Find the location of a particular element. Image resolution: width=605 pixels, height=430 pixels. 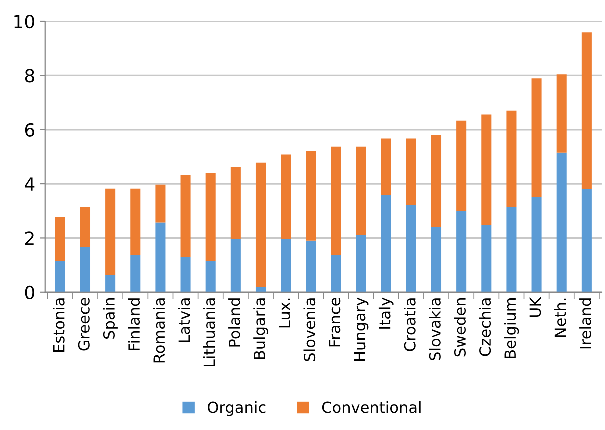

x-tick-label: Spain is located at coordinates (110, 318).